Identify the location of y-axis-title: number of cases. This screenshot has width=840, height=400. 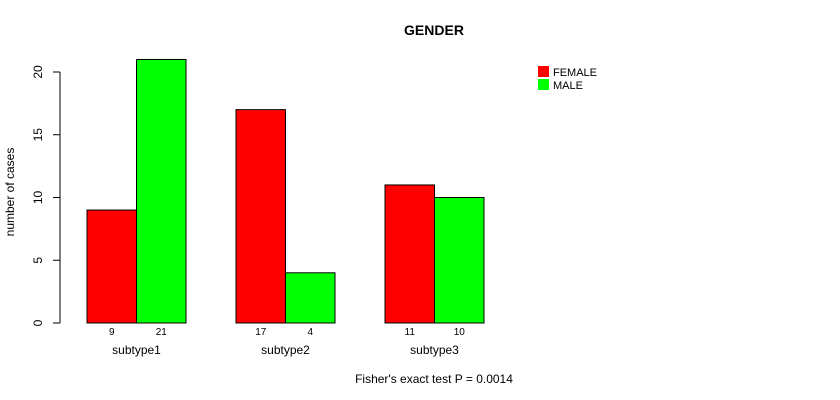
(10, 192).